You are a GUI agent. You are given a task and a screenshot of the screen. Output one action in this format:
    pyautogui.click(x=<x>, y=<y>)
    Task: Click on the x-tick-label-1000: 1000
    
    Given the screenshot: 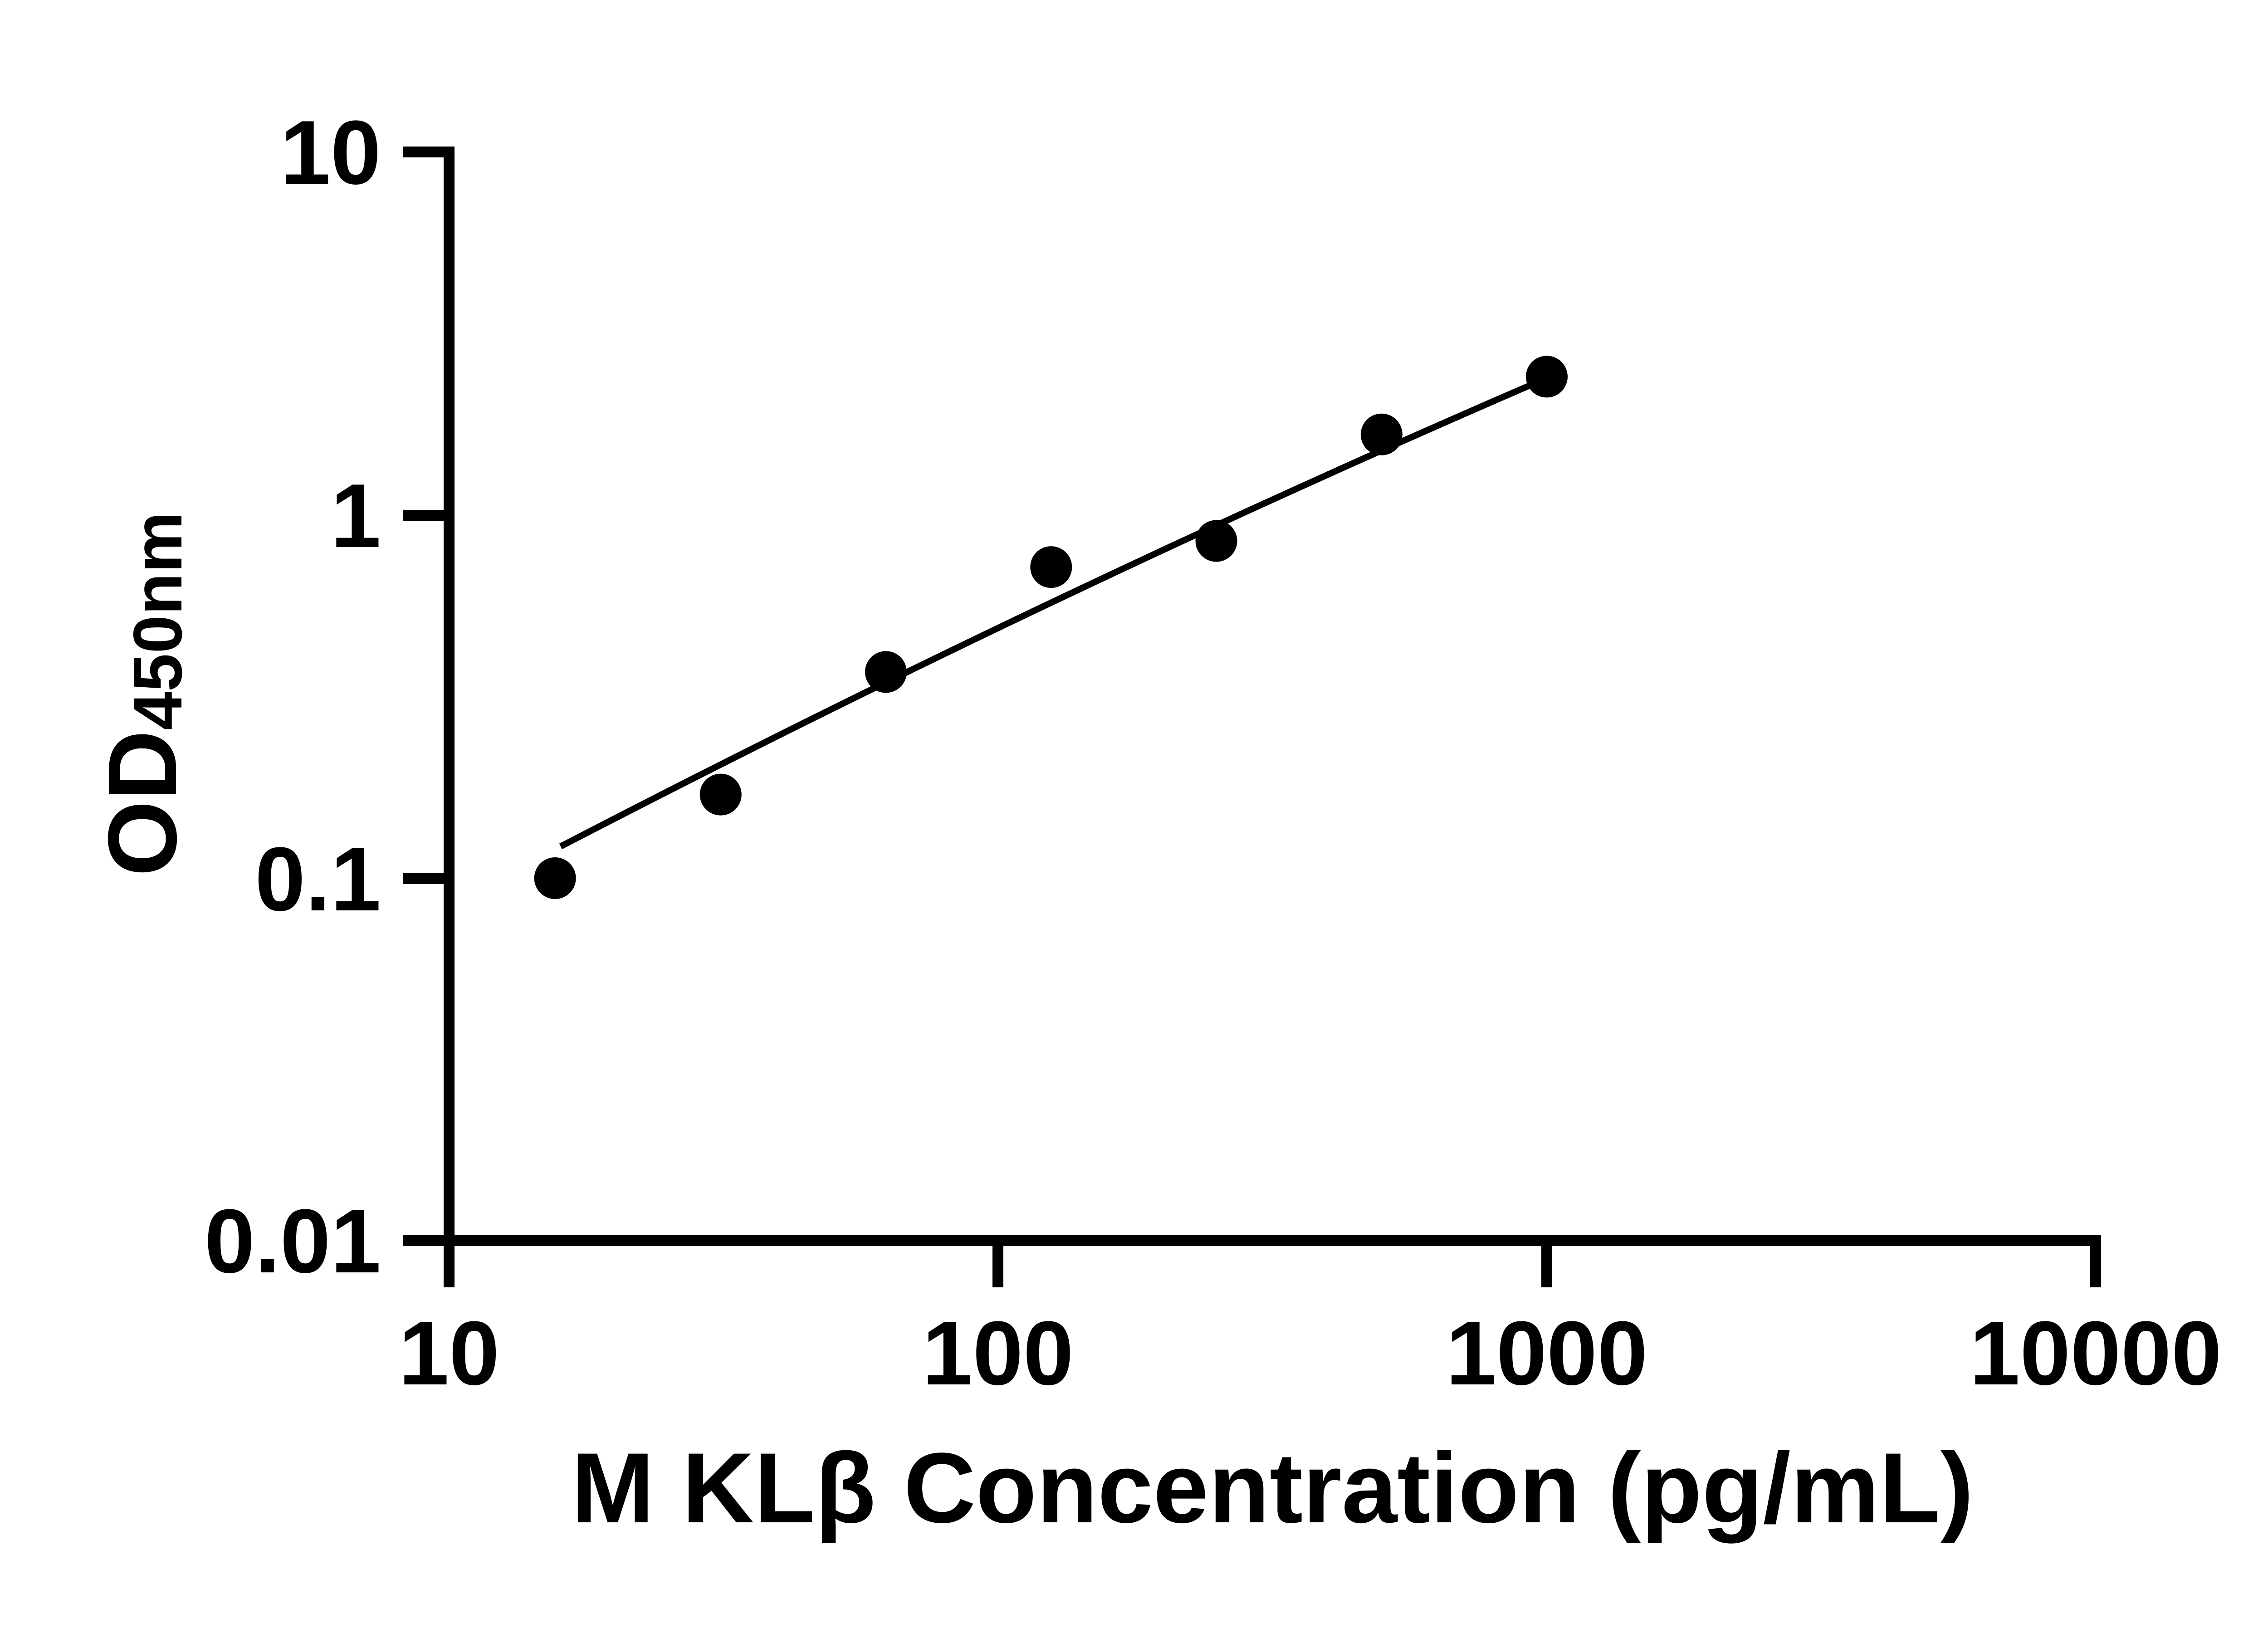 What is the action you would take?
    pyautogui.click(x=1547, y=1353)
    